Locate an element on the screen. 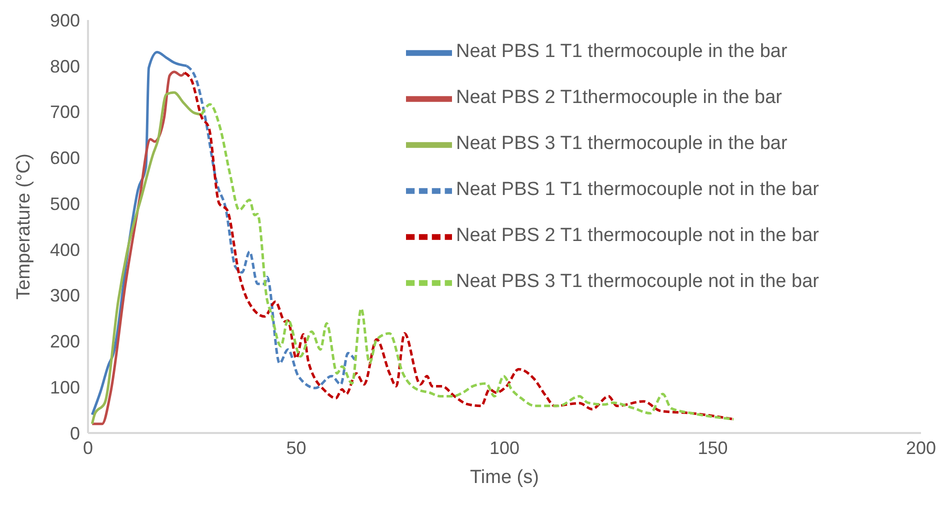 Image resolution: width=949 pixels, height=511 pixels. legend-label: Neat PBS 1 T1 thermocouple in the bar is located at coordinates (622, 51).